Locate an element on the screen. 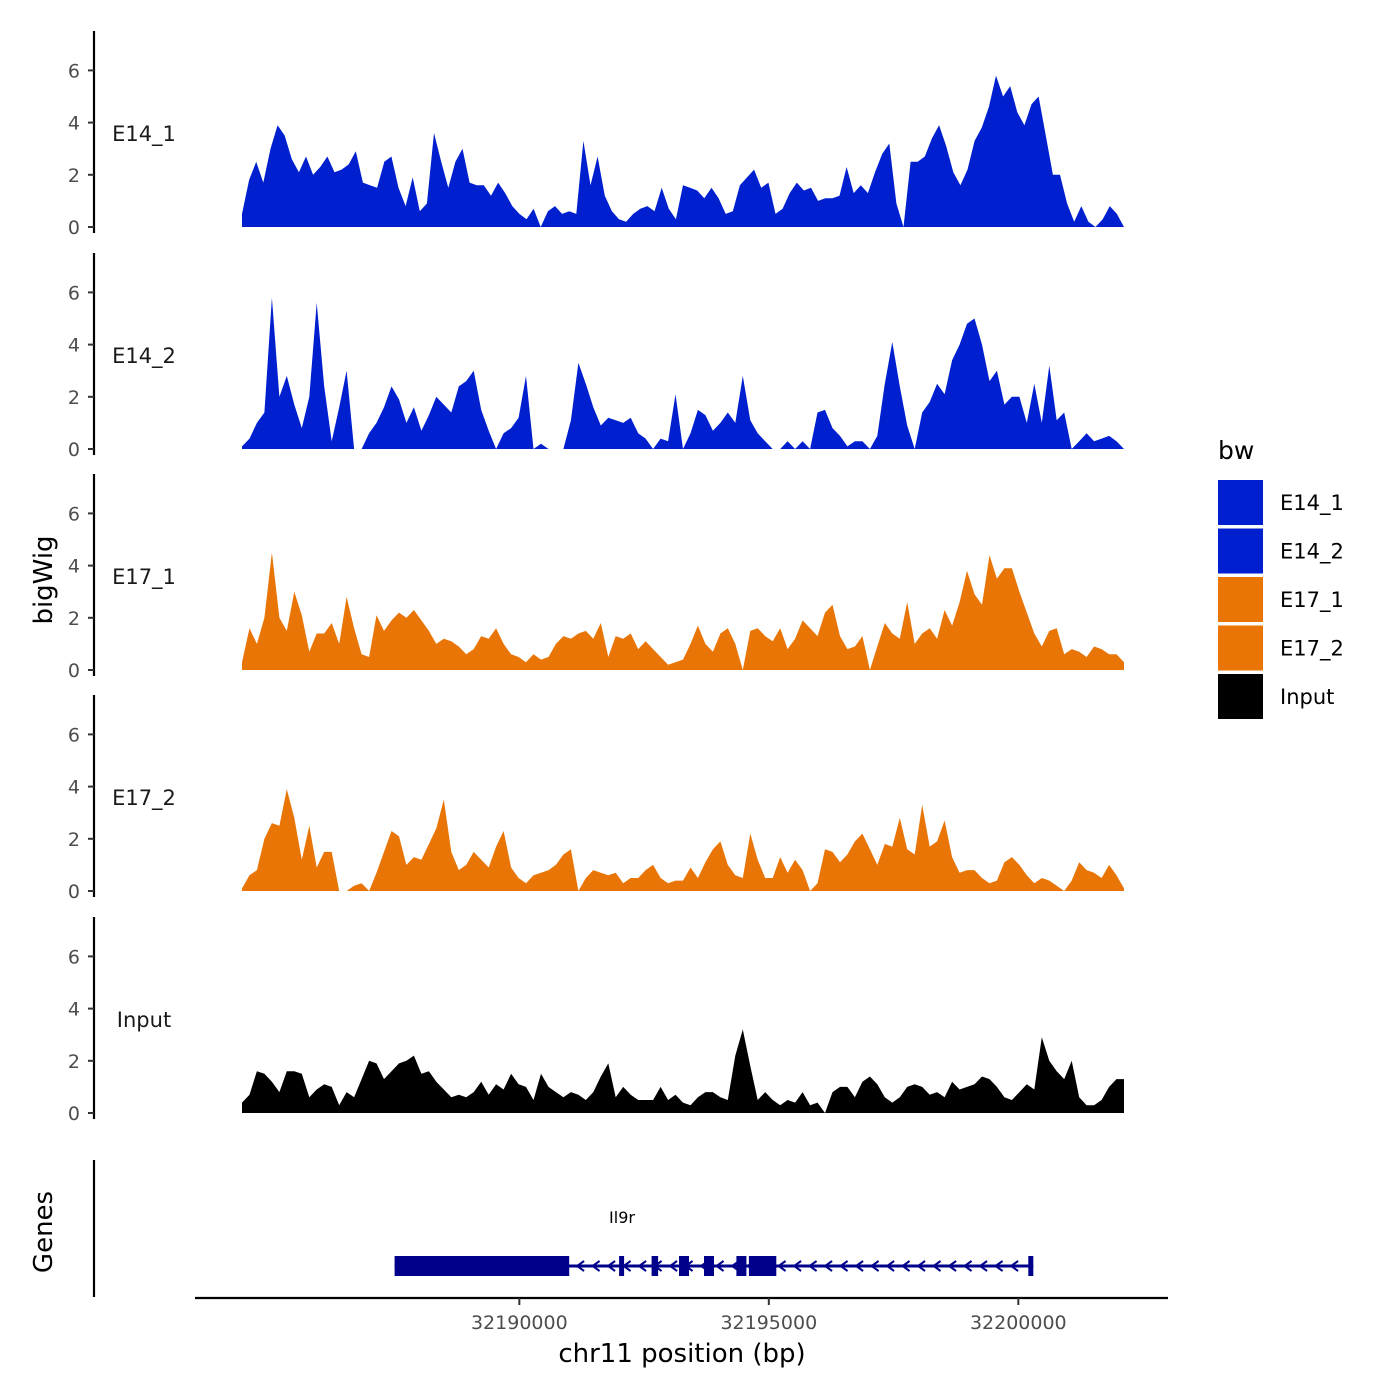 The width and height of the screenshot is (1400, 1400). track-E17_2: 0 2 4 6 E17_2 is located at coordinates (596, 799).